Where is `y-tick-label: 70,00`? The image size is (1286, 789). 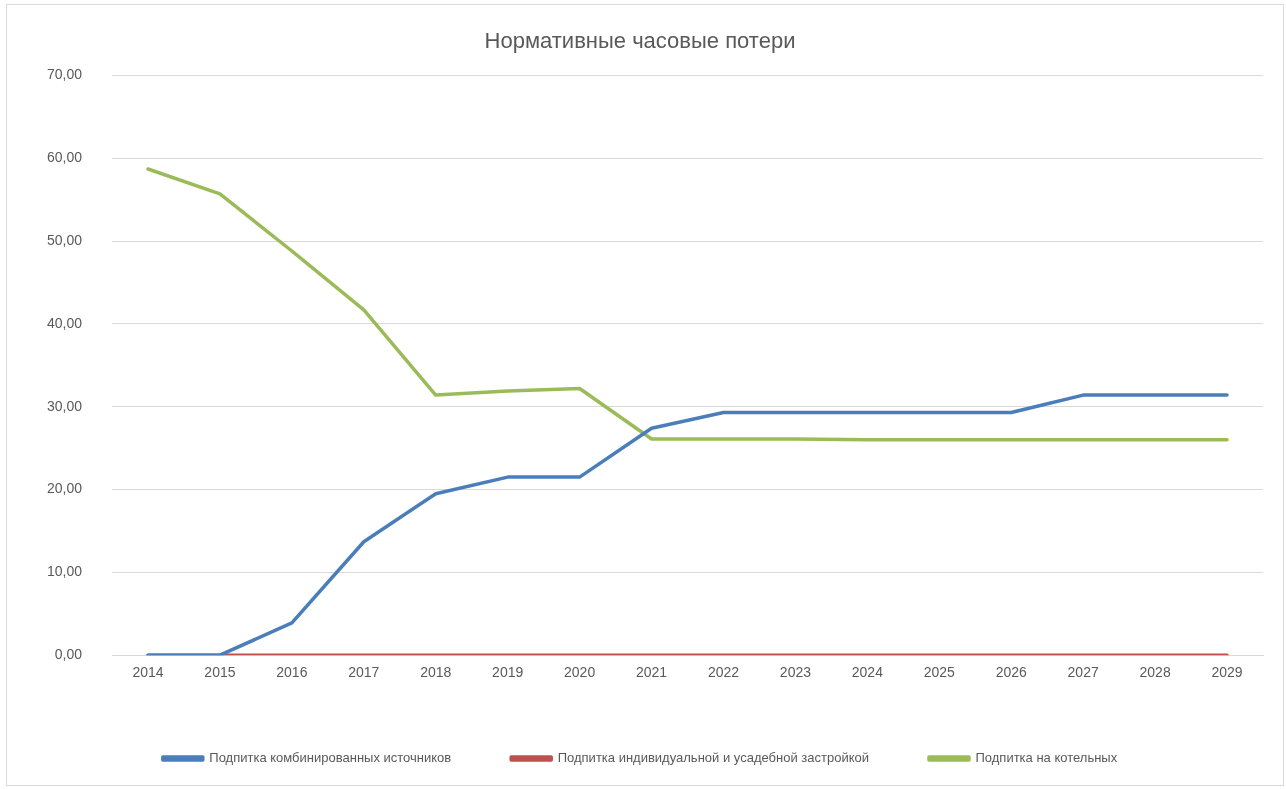 y-tick-label: 70,00 is located at coordinates (64, 74).